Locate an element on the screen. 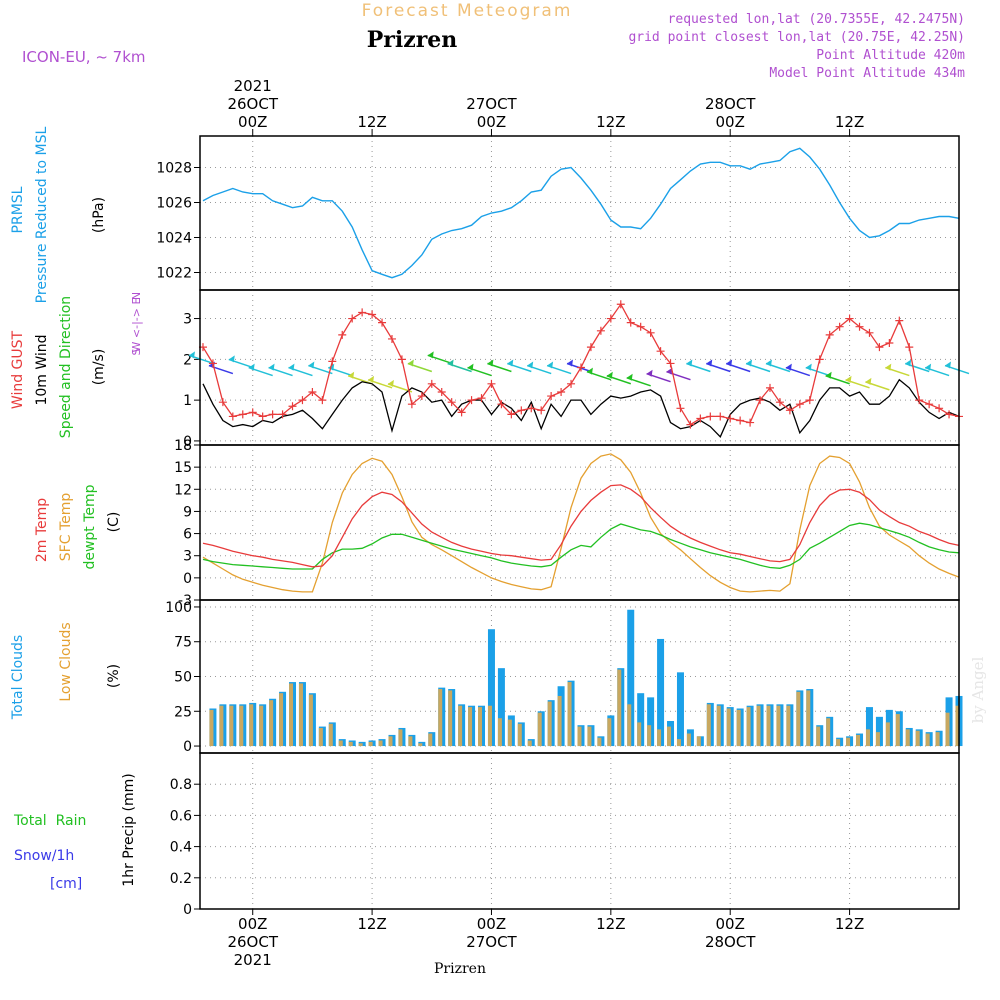 The image size is (1000, 1000). compass-n: N is located at coordinates (136, 296).